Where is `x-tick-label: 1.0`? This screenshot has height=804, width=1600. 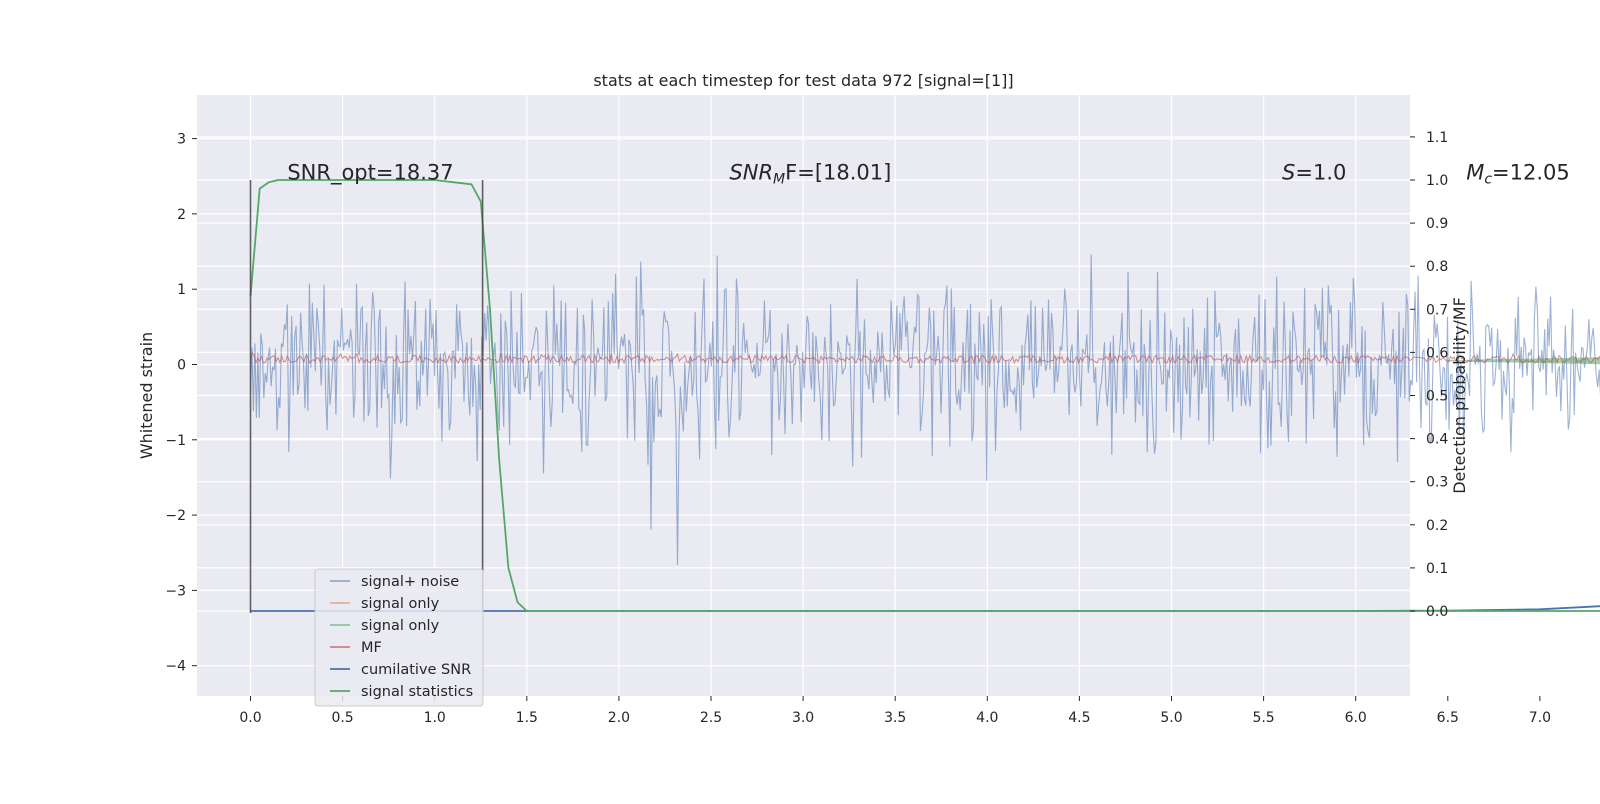 x-tick-label: 1.0 is located at coordinates (435, 718).